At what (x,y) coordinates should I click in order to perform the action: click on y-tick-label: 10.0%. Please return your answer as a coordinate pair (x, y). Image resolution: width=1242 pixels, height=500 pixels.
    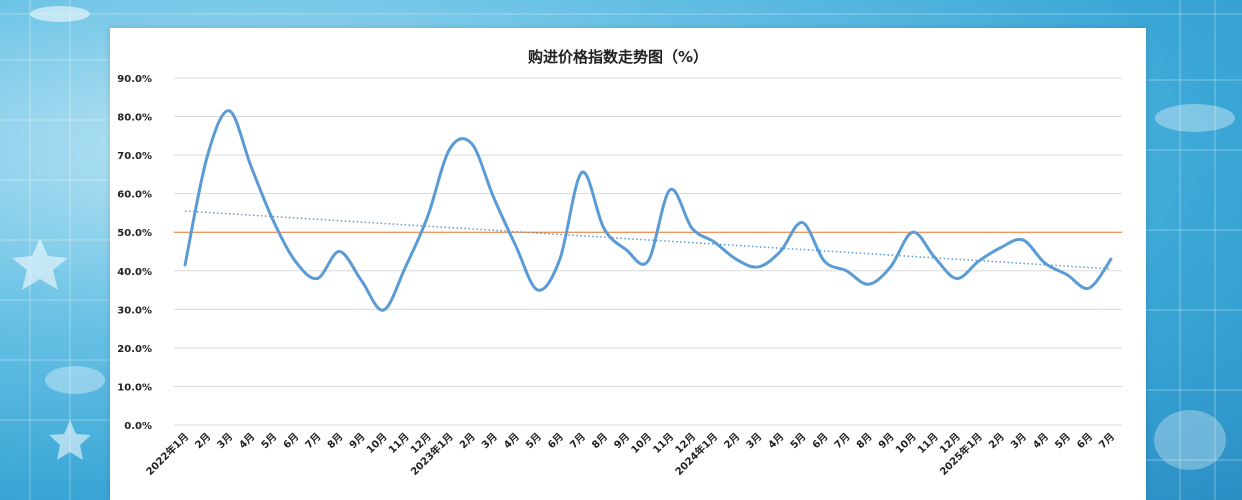
    Looking at the image, I should click on (134, 387).